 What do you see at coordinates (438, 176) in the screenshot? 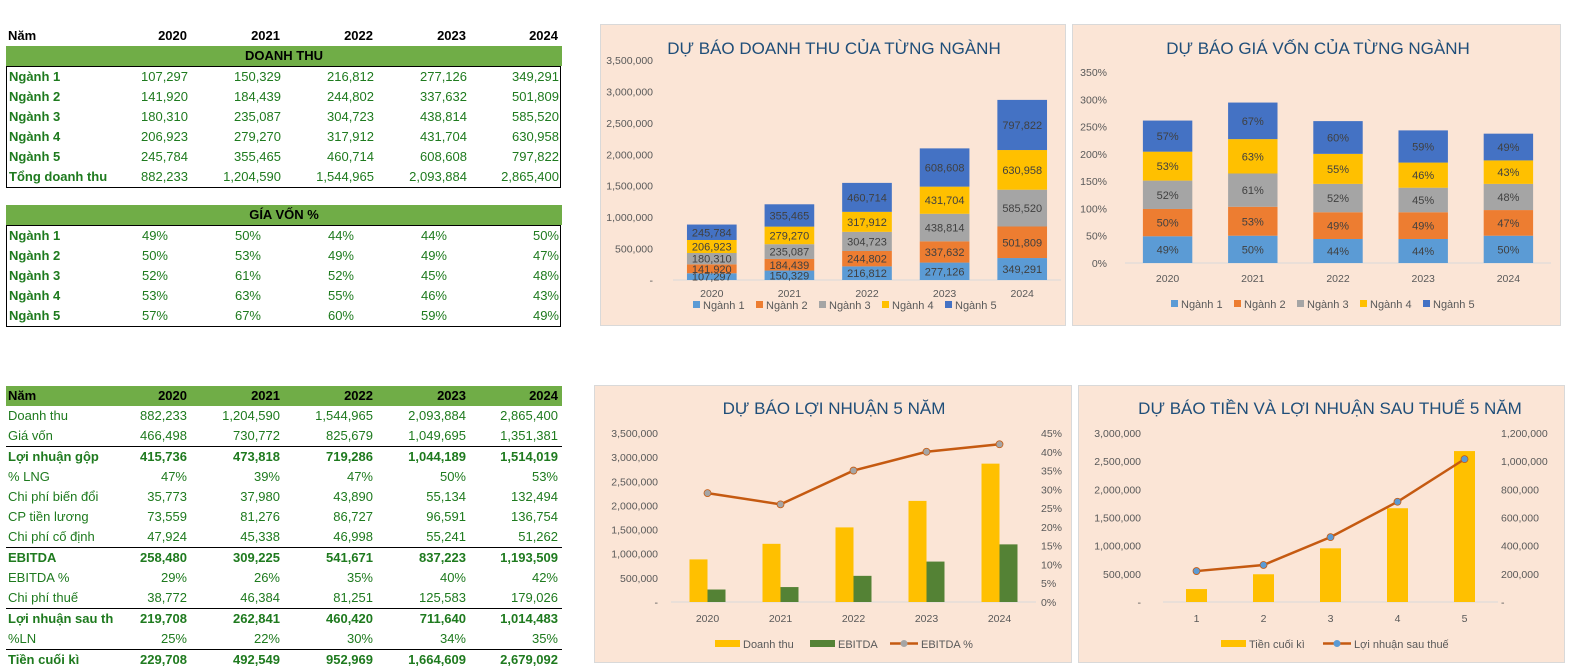
I see `cell-value: 2,093,884` at bounding box center [438, 176].